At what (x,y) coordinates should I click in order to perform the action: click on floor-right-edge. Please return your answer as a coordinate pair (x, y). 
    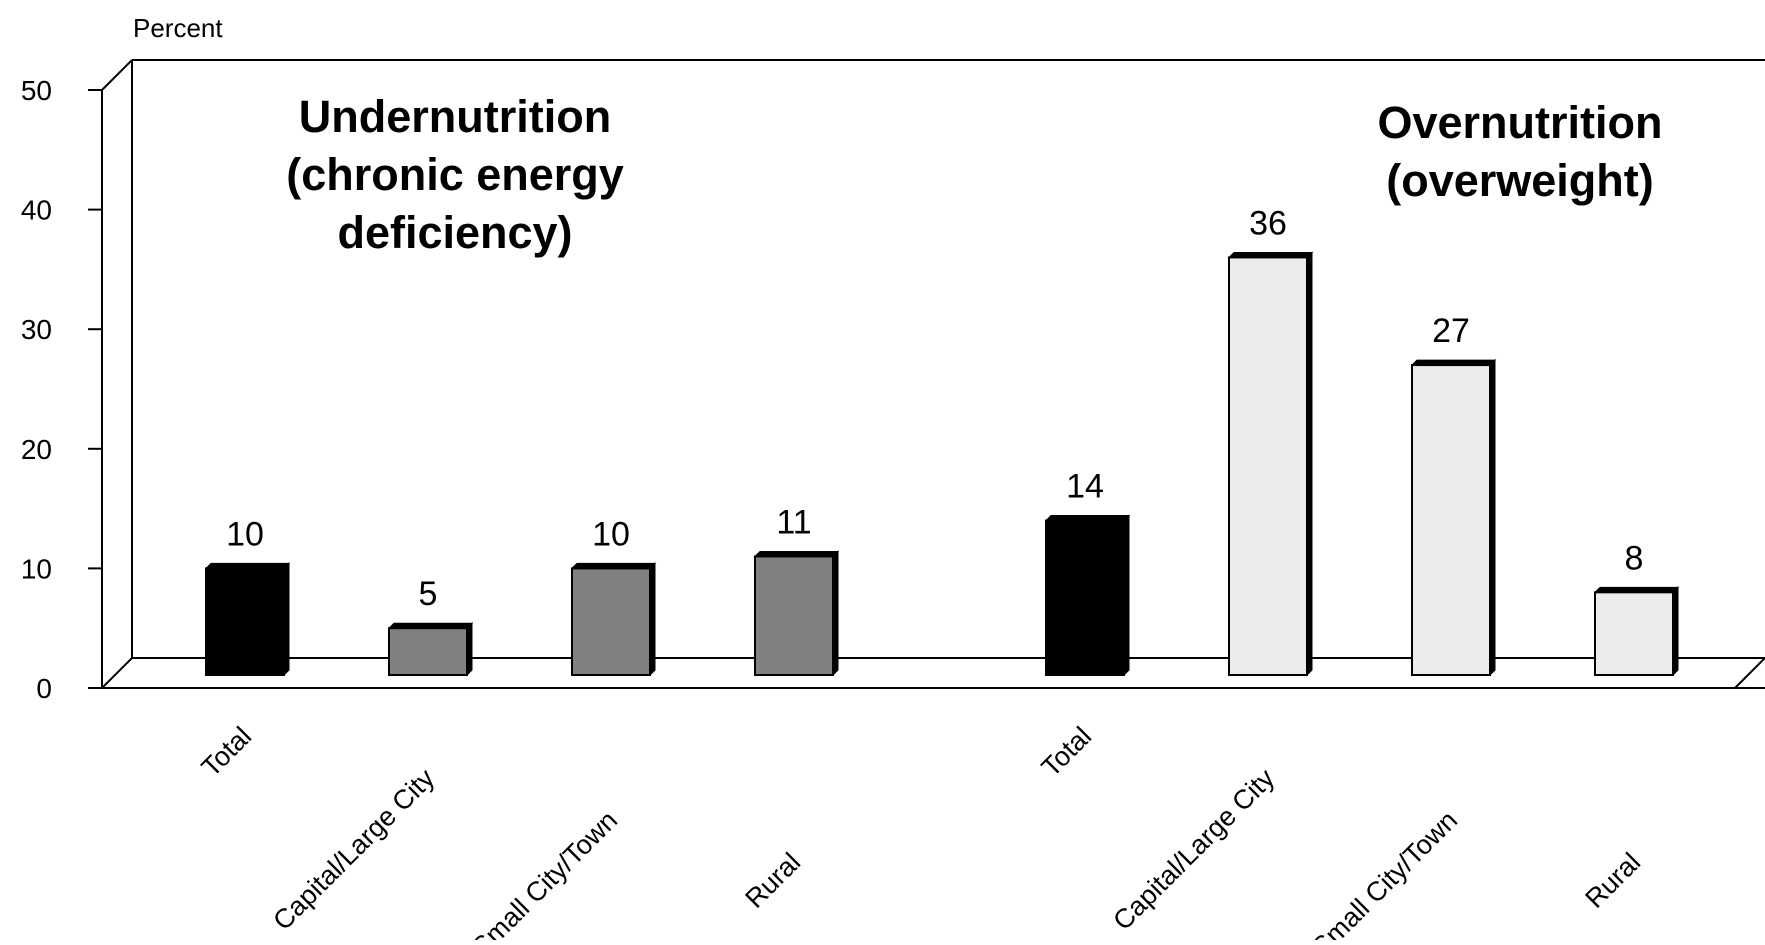
    Looking at the image, I should click on (1749, 673).